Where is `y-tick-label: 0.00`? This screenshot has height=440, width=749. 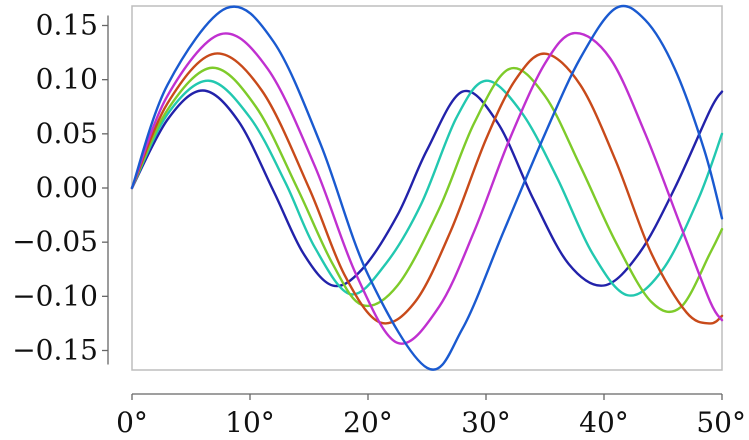 y-tick-label: 0.00 is located at coordinates (67, 187).